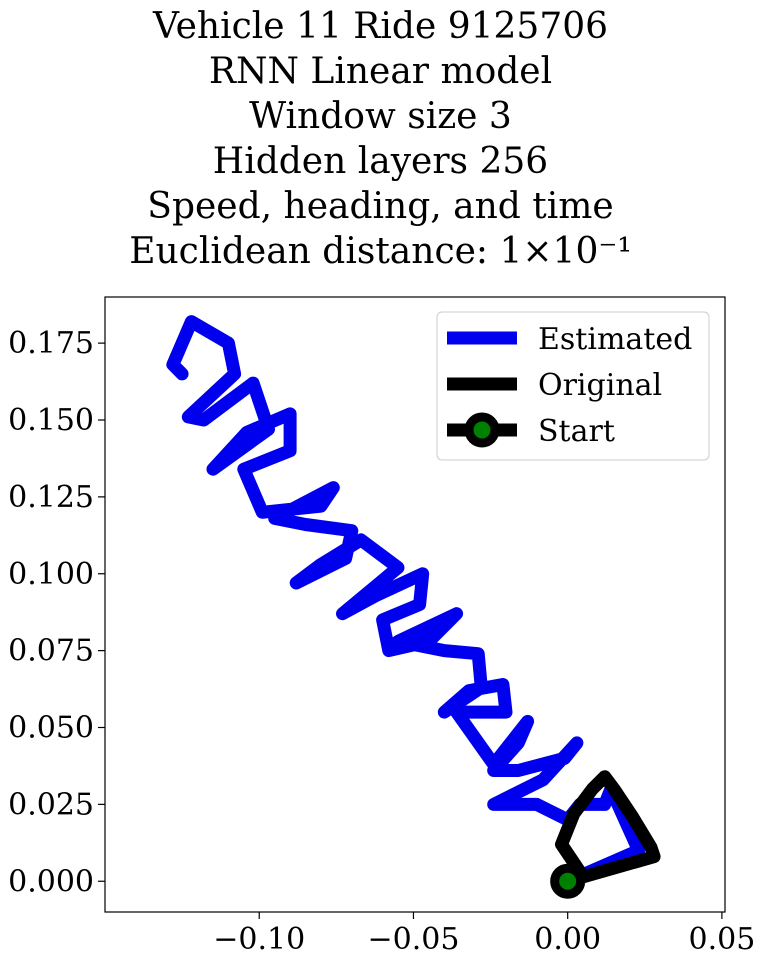 Image resolution: width=761 pixels, height=959 pixels. Describe the element at coordinates (56, 612) in the screenshot. I see `y-axis: 0.000 0.025 0.050 0.075 0.100 0.125 0.150 0.175` at that location.